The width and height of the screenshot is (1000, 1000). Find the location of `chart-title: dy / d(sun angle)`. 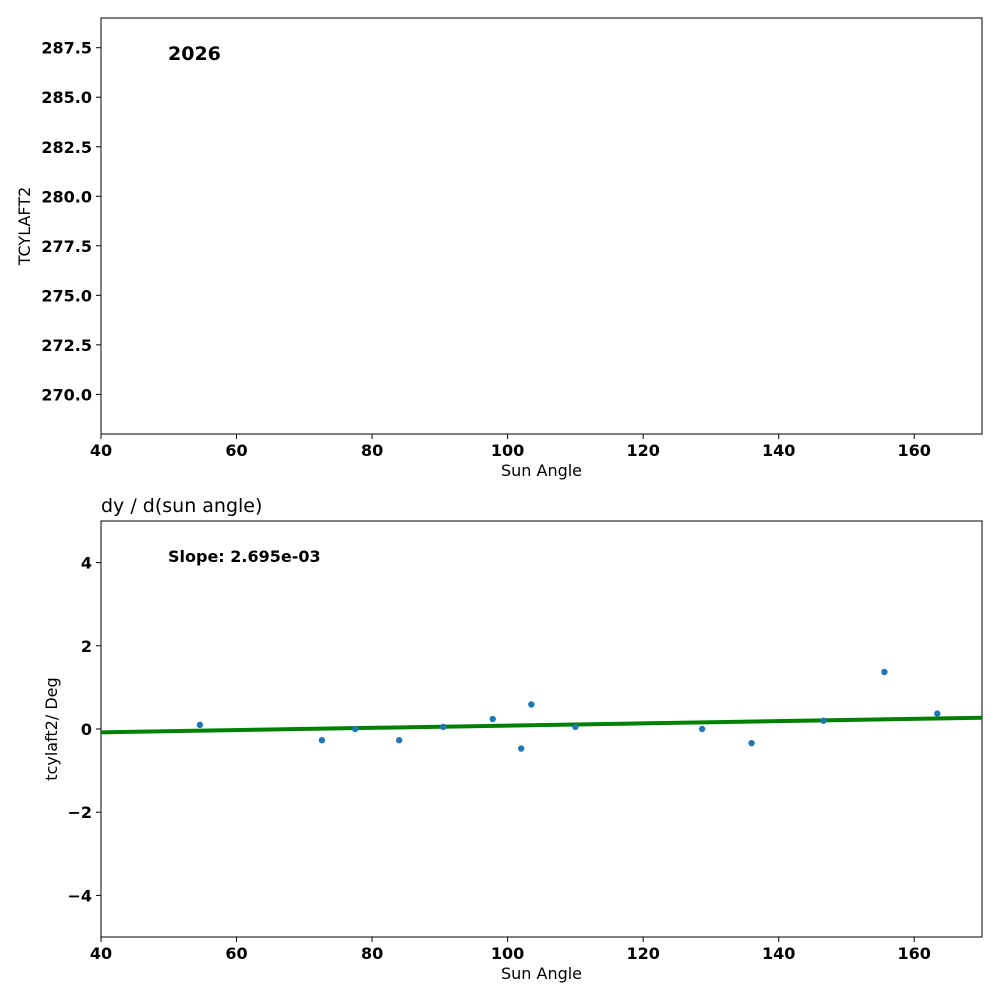

chart-title: dy / d(sun angle) is located at coordinates (181, 506).